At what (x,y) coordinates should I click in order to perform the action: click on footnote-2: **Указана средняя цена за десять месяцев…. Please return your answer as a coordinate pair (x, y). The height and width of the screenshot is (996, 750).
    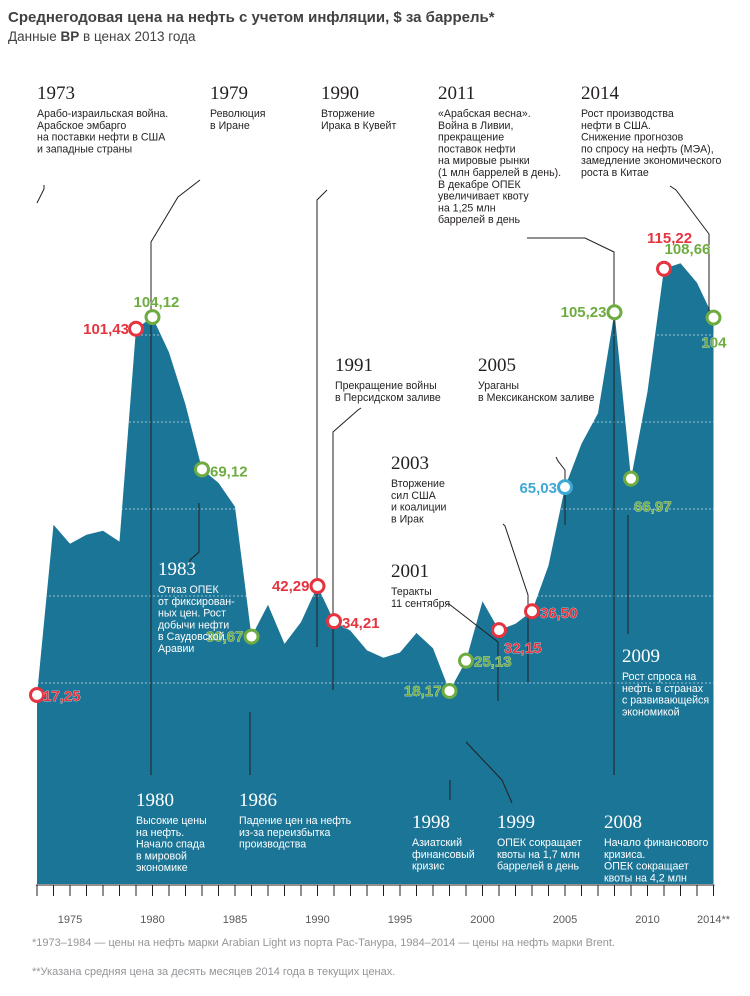
    Looking at the image, I should click on (214, 972).